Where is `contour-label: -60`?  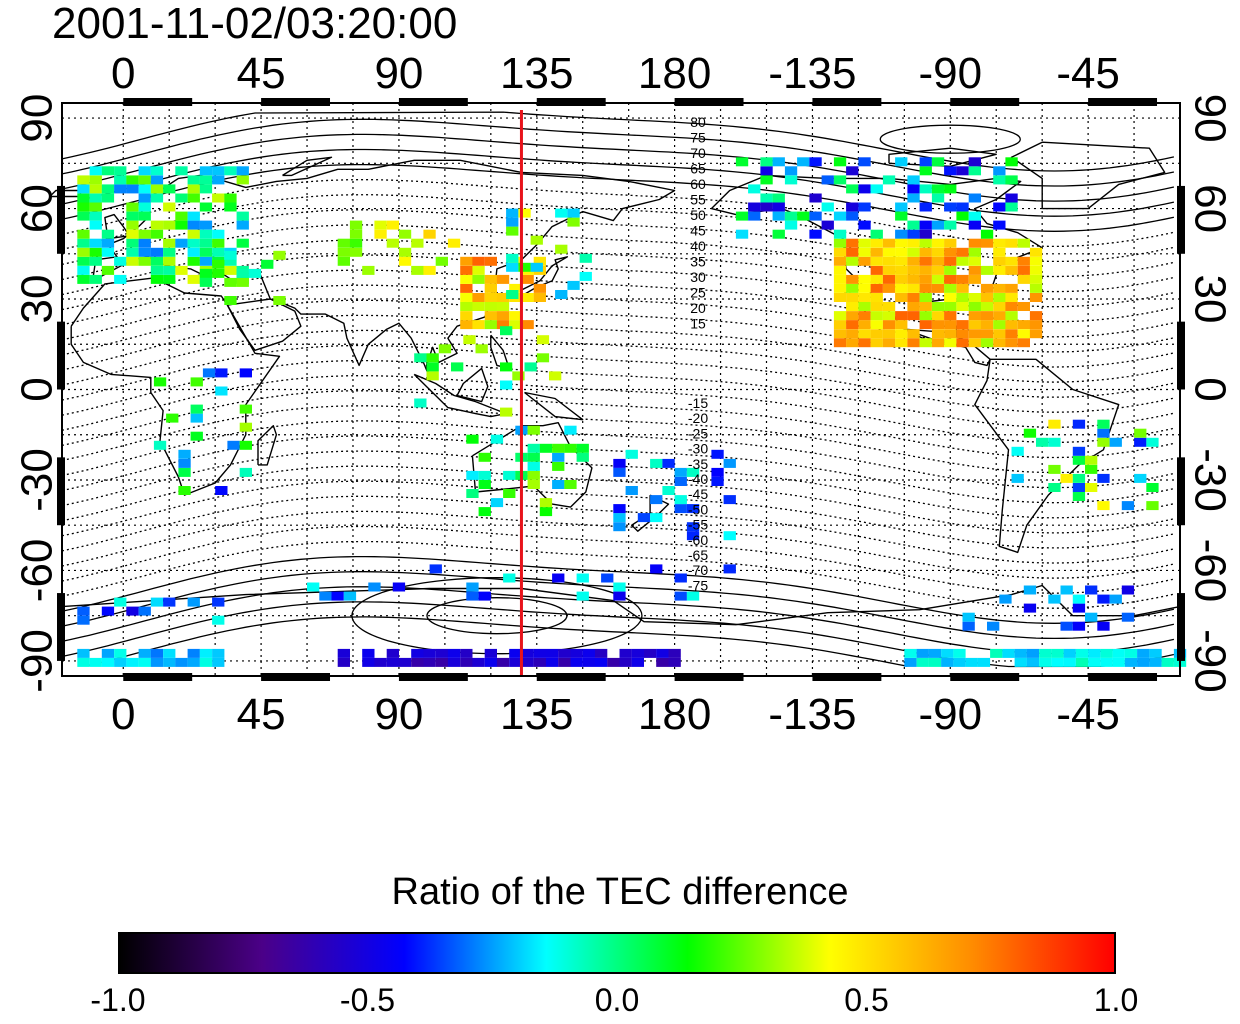 contour-label: -60 is located at coordinates (698, 540).